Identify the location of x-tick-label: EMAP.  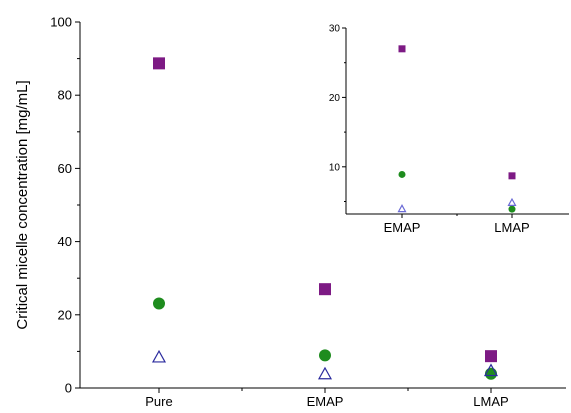
(325, 401).